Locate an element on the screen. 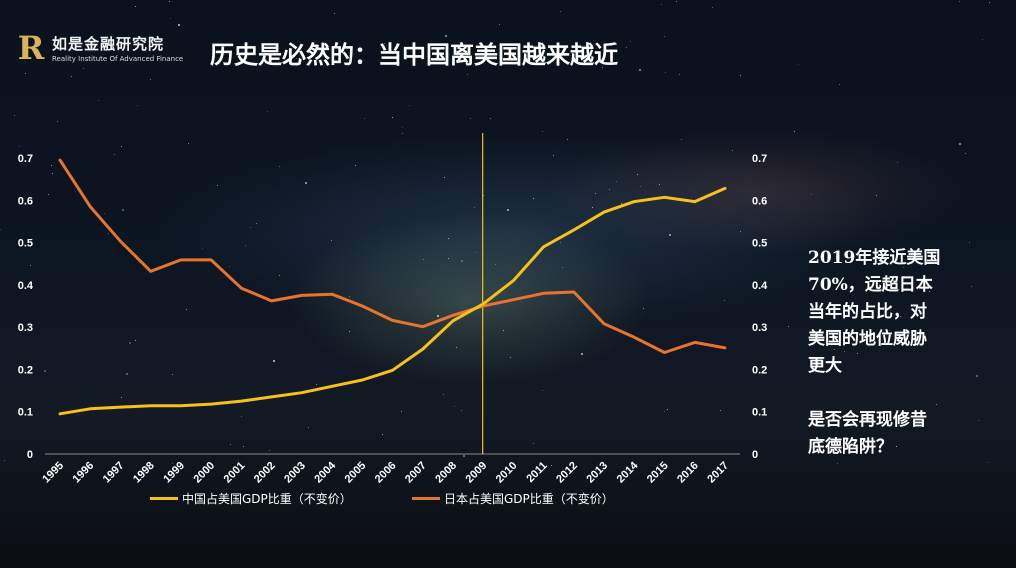 Image resolution: width=1016 pixels, height=568 pixels. x-tick-label: 2017 is located at coordinates (718, 473).